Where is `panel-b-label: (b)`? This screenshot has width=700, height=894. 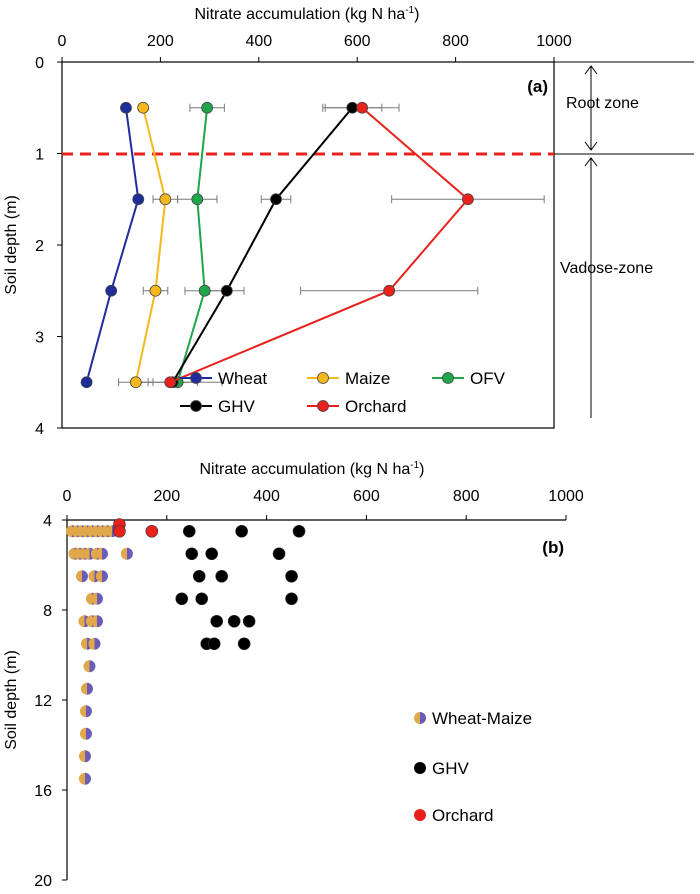 panel-b-label: (b) is located at coordinates (553, 547).